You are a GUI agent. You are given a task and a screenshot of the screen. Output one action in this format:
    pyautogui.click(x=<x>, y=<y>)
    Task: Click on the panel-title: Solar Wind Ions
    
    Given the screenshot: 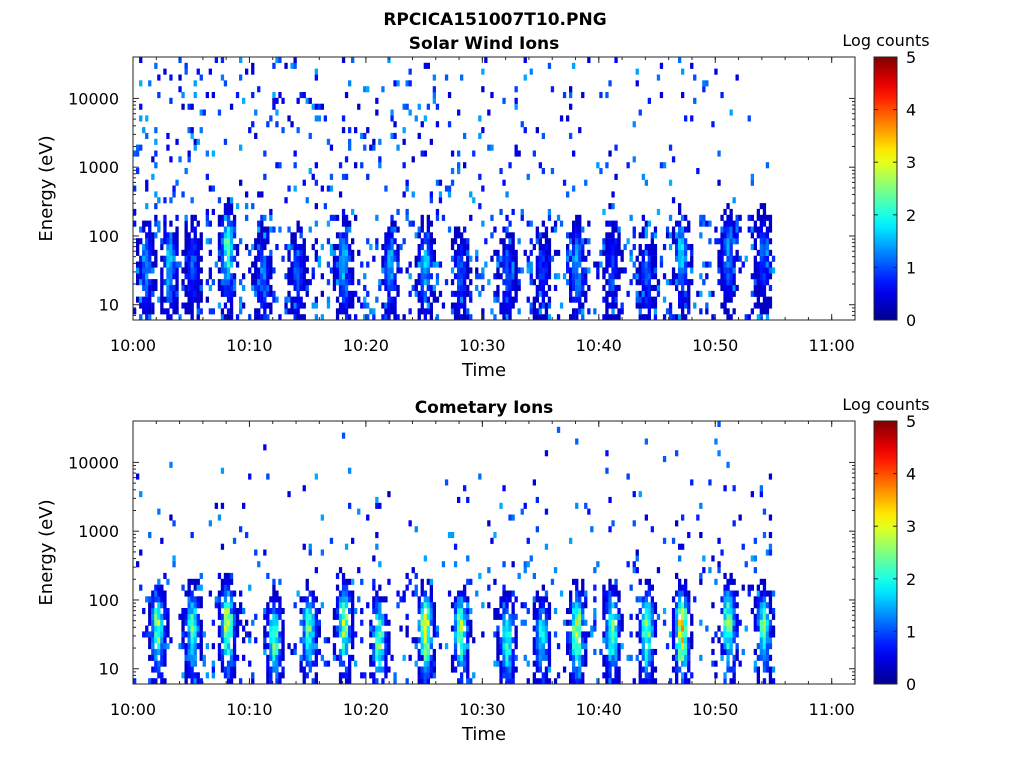 What is the action you would take?
    pyautogui.click(x=484, y=44)
    